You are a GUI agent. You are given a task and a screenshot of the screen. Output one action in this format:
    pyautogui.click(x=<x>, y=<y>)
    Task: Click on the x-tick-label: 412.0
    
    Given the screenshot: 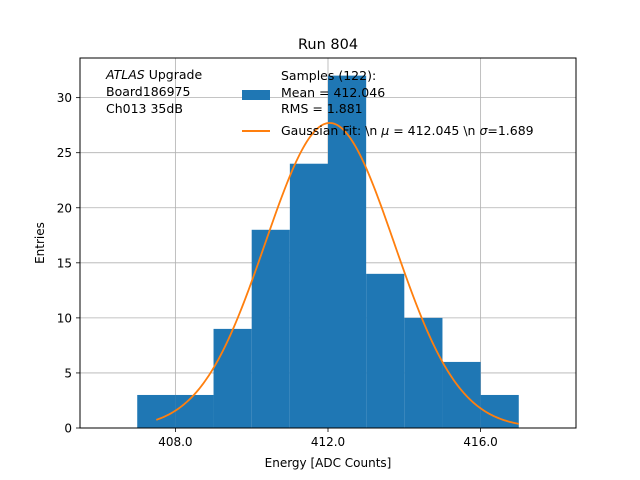 What is the action you would take?
    pyautogui.click(x=328, y=442)
    